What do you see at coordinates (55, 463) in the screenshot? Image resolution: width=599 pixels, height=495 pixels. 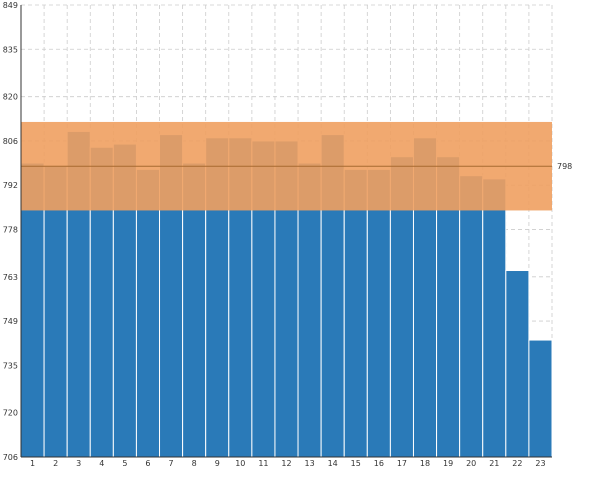 I see `x-tick-label: 2` at bounding box center [55, 463].